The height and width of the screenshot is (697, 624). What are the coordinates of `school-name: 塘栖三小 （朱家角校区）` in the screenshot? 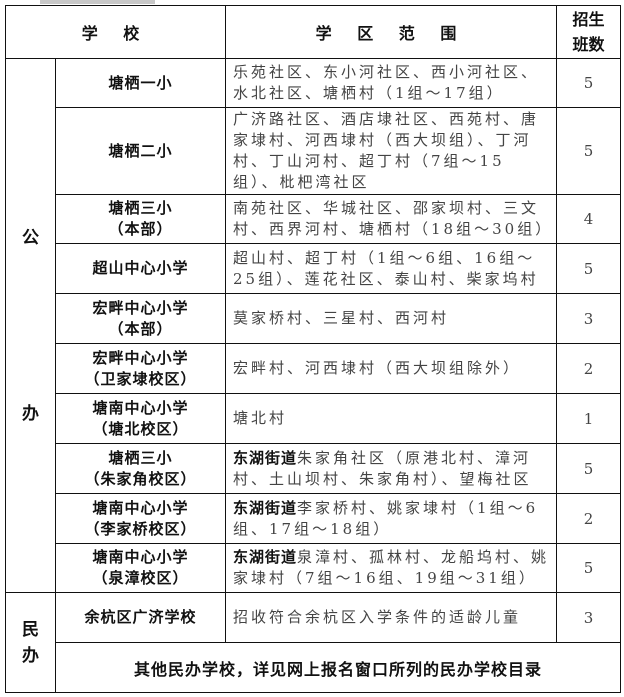 It's located at (140, 468).